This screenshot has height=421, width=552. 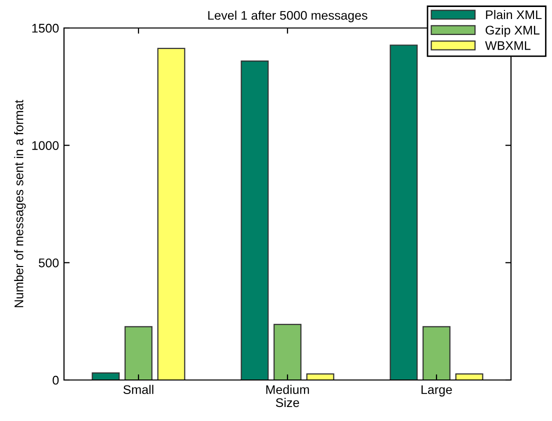 What do you see at coordinates (55, 380) in the screenshot?
I see `y-tick-label: 0` at bounding box center [55, 380].